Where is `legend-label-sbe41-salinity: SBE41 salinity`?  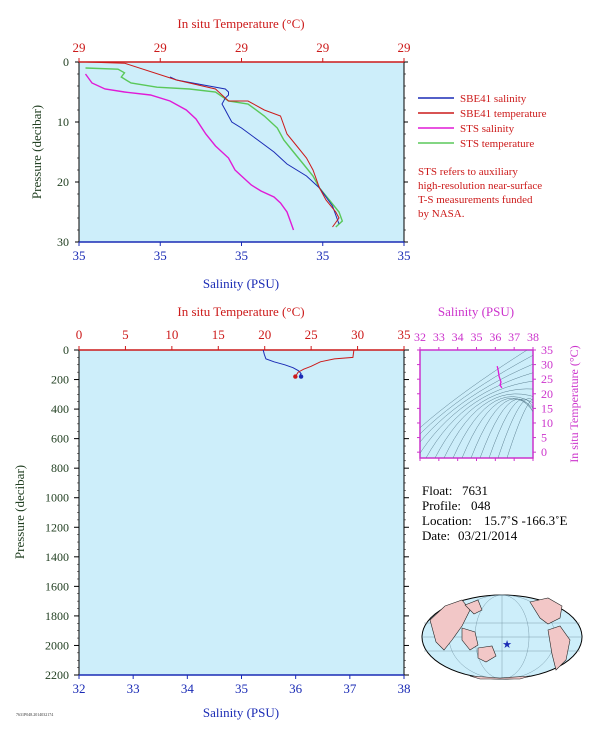 legend-label-sbe41-salinity: SBE41 salinity is located at coordinates (493, 99).